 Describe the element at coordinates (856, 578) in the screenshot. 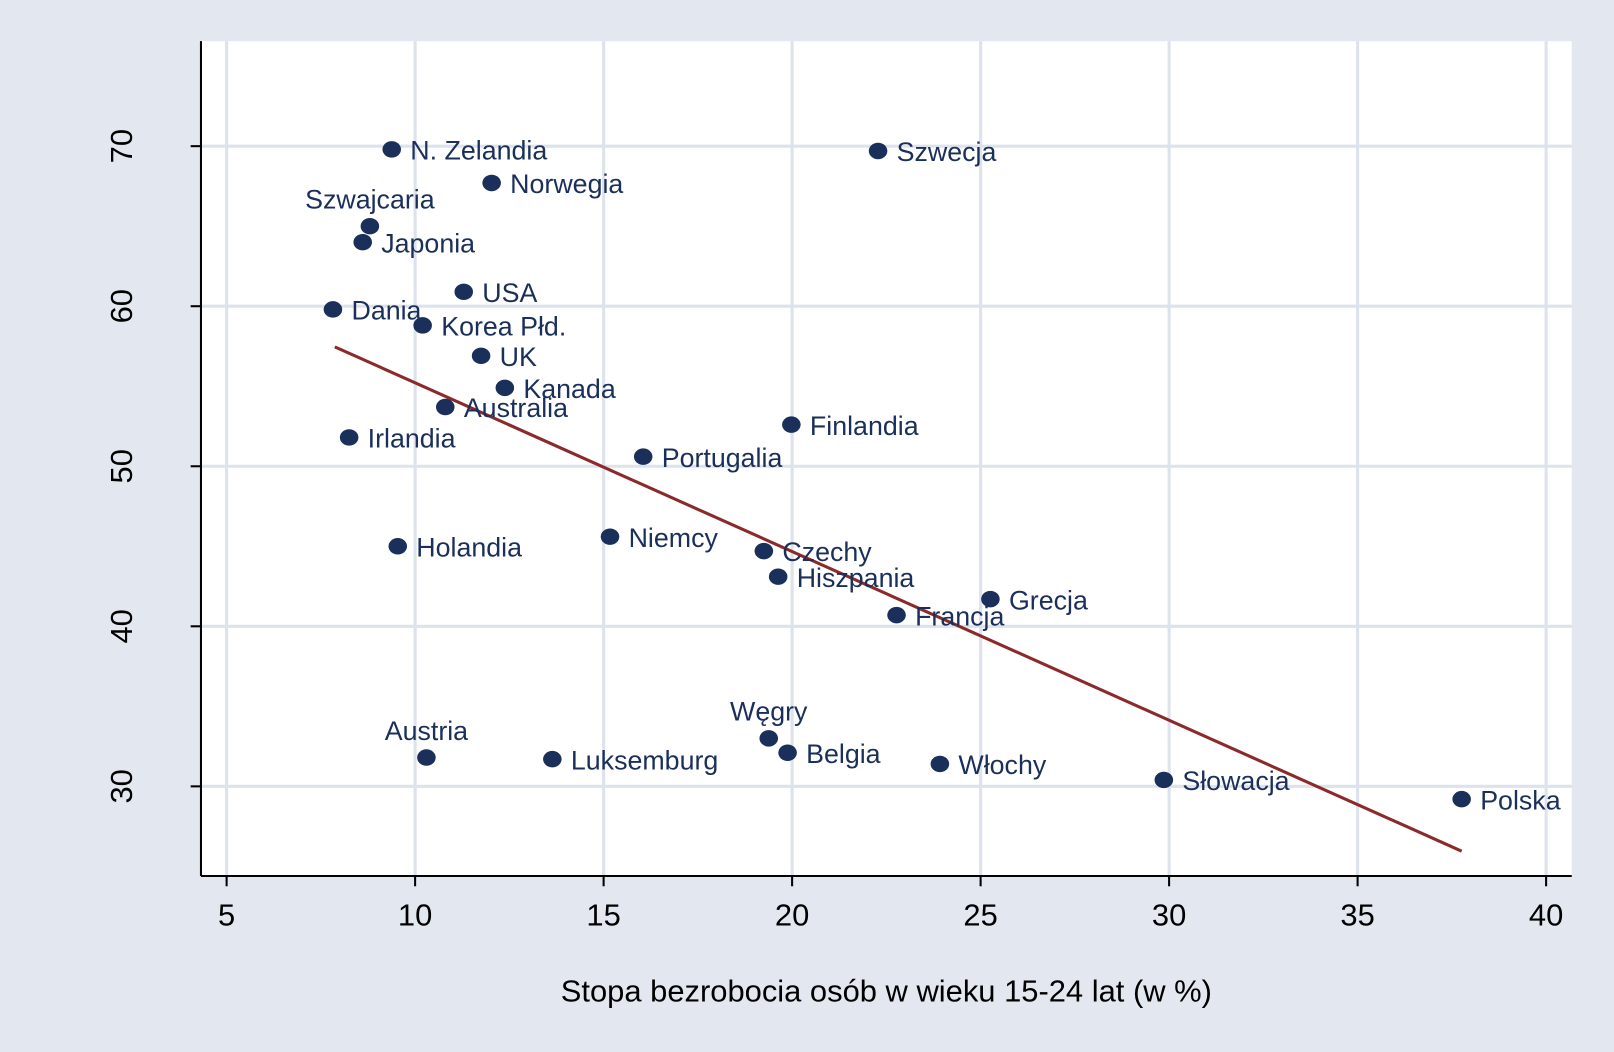

I see `point-label: Hiszpania` at that location.